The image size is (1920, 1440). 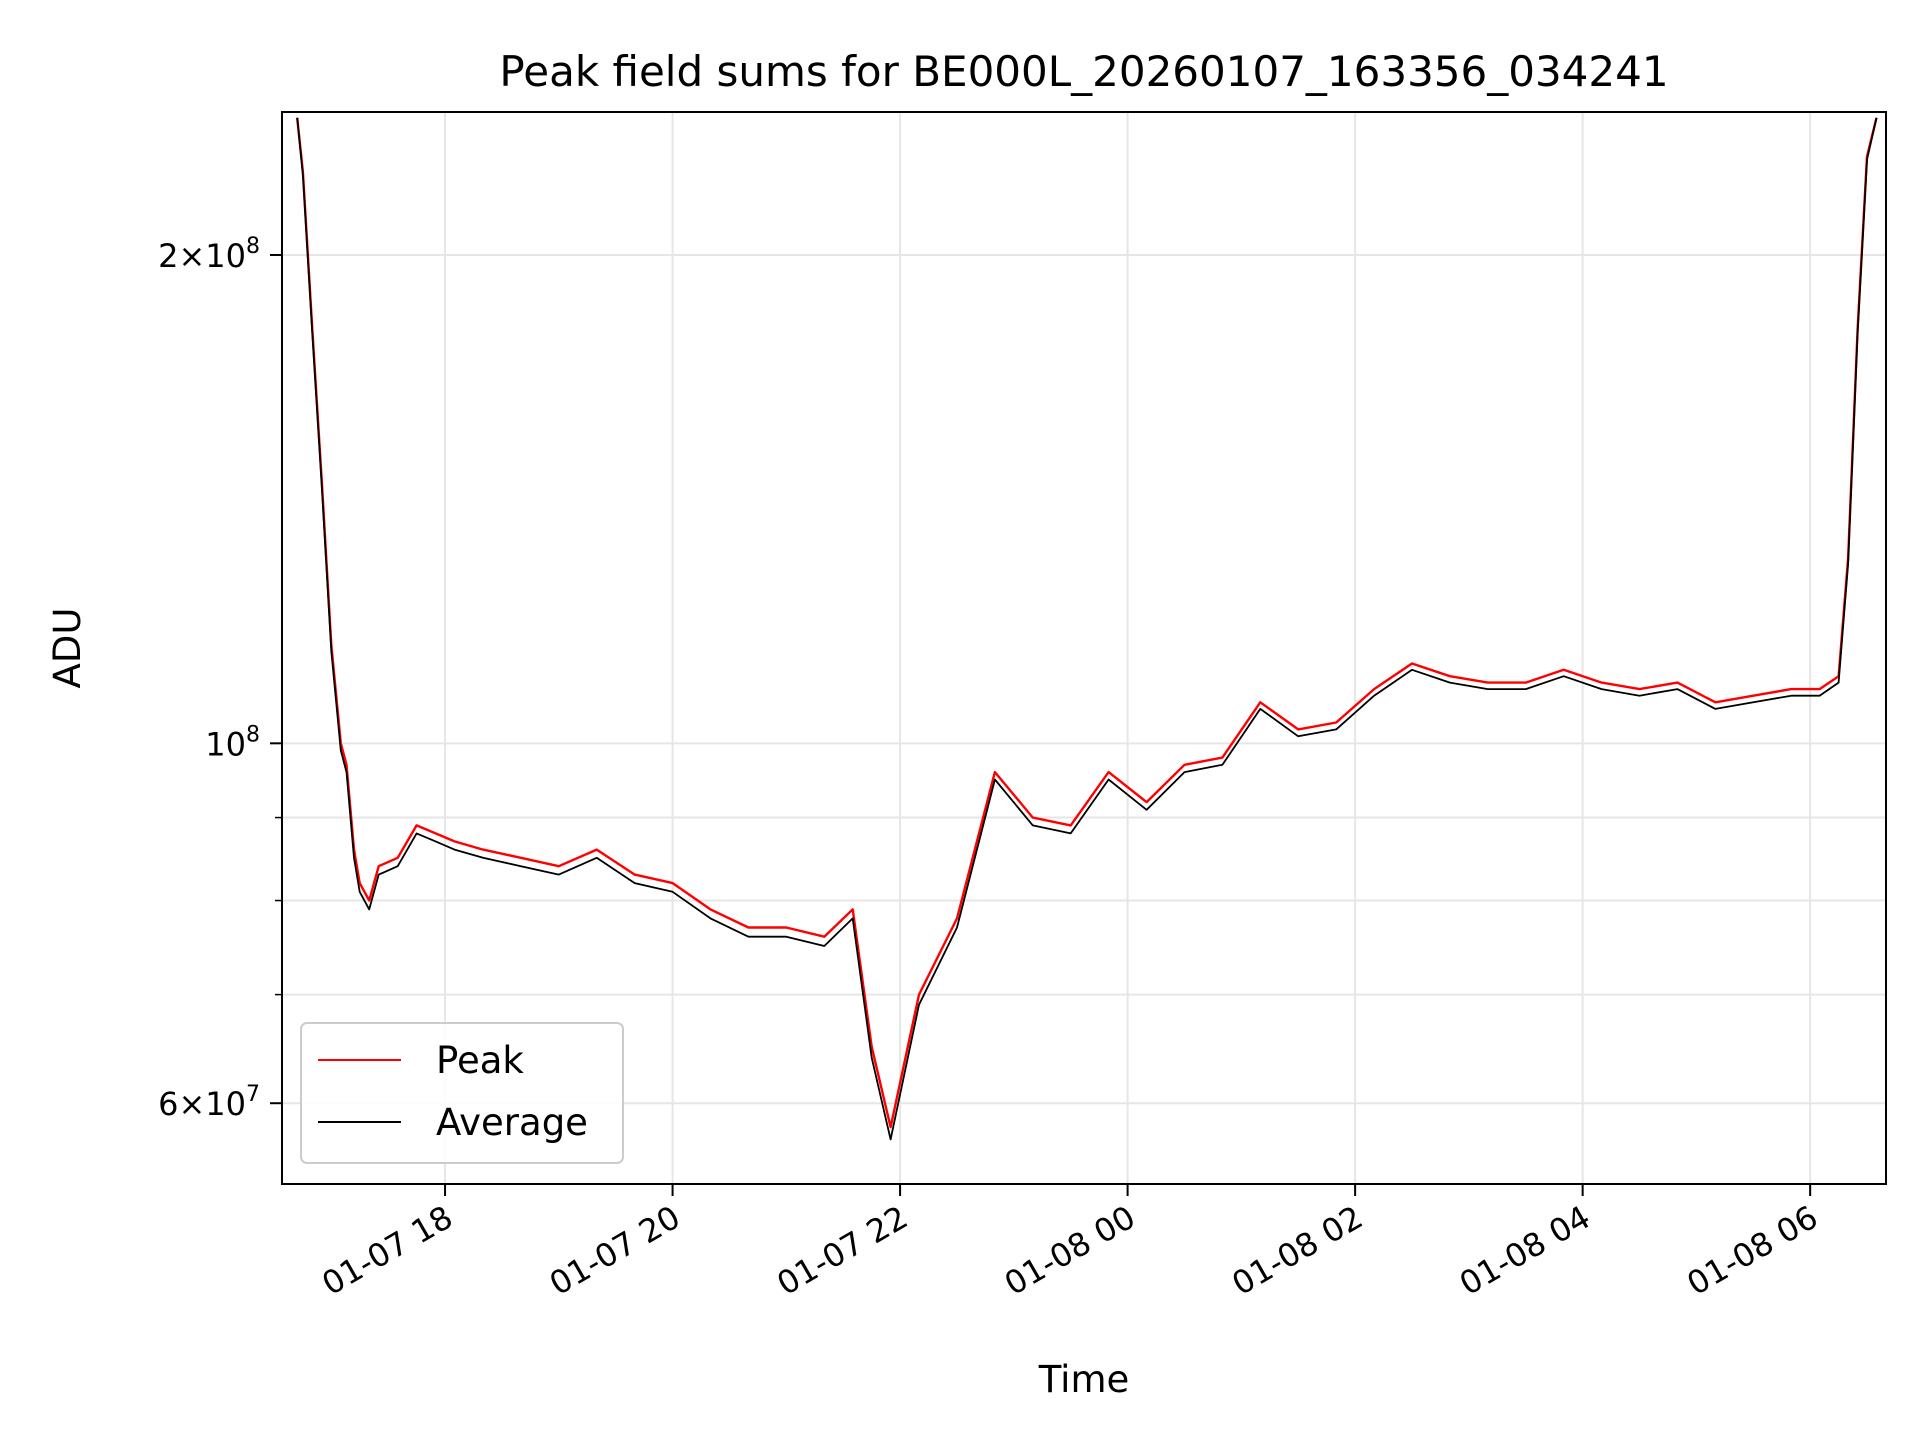 I want to click on legend-label-peak: Peak, so click(x=480, y=1060).